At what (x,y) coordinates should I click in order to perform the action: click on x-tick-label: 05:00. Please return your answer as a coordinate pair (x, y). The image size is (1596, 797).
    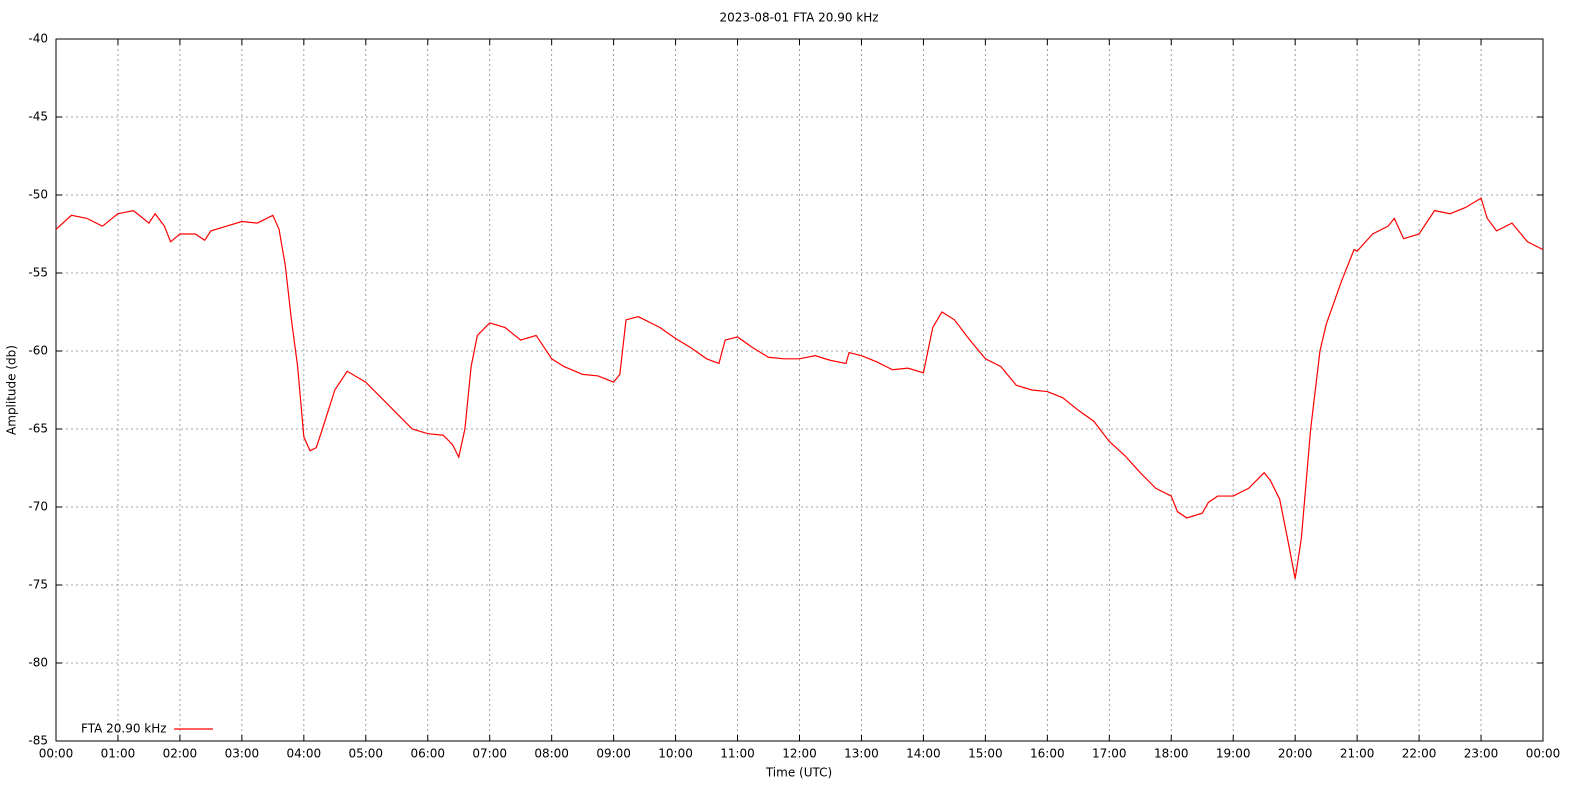
    Looking at the image, I should click on (365, 754).